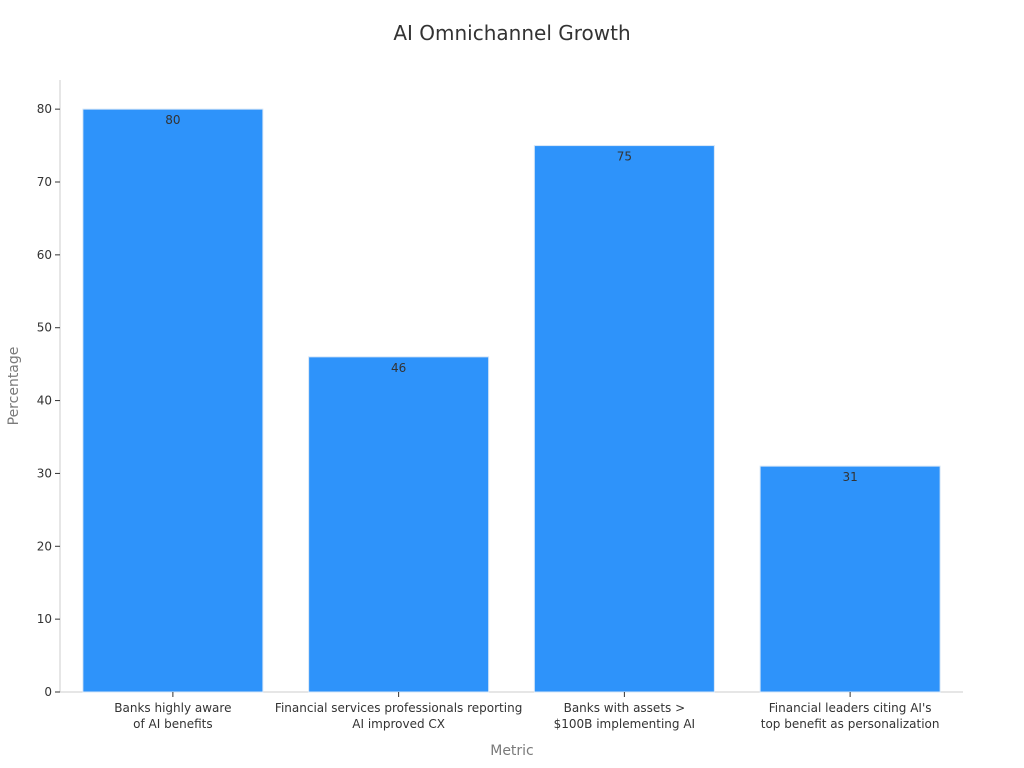 This screenshot has height=768, width=1024. What do you see at coordinates (44, 401) in the screenshot?
I see `y-tick-label: 40` at bounding box center [44, 401].